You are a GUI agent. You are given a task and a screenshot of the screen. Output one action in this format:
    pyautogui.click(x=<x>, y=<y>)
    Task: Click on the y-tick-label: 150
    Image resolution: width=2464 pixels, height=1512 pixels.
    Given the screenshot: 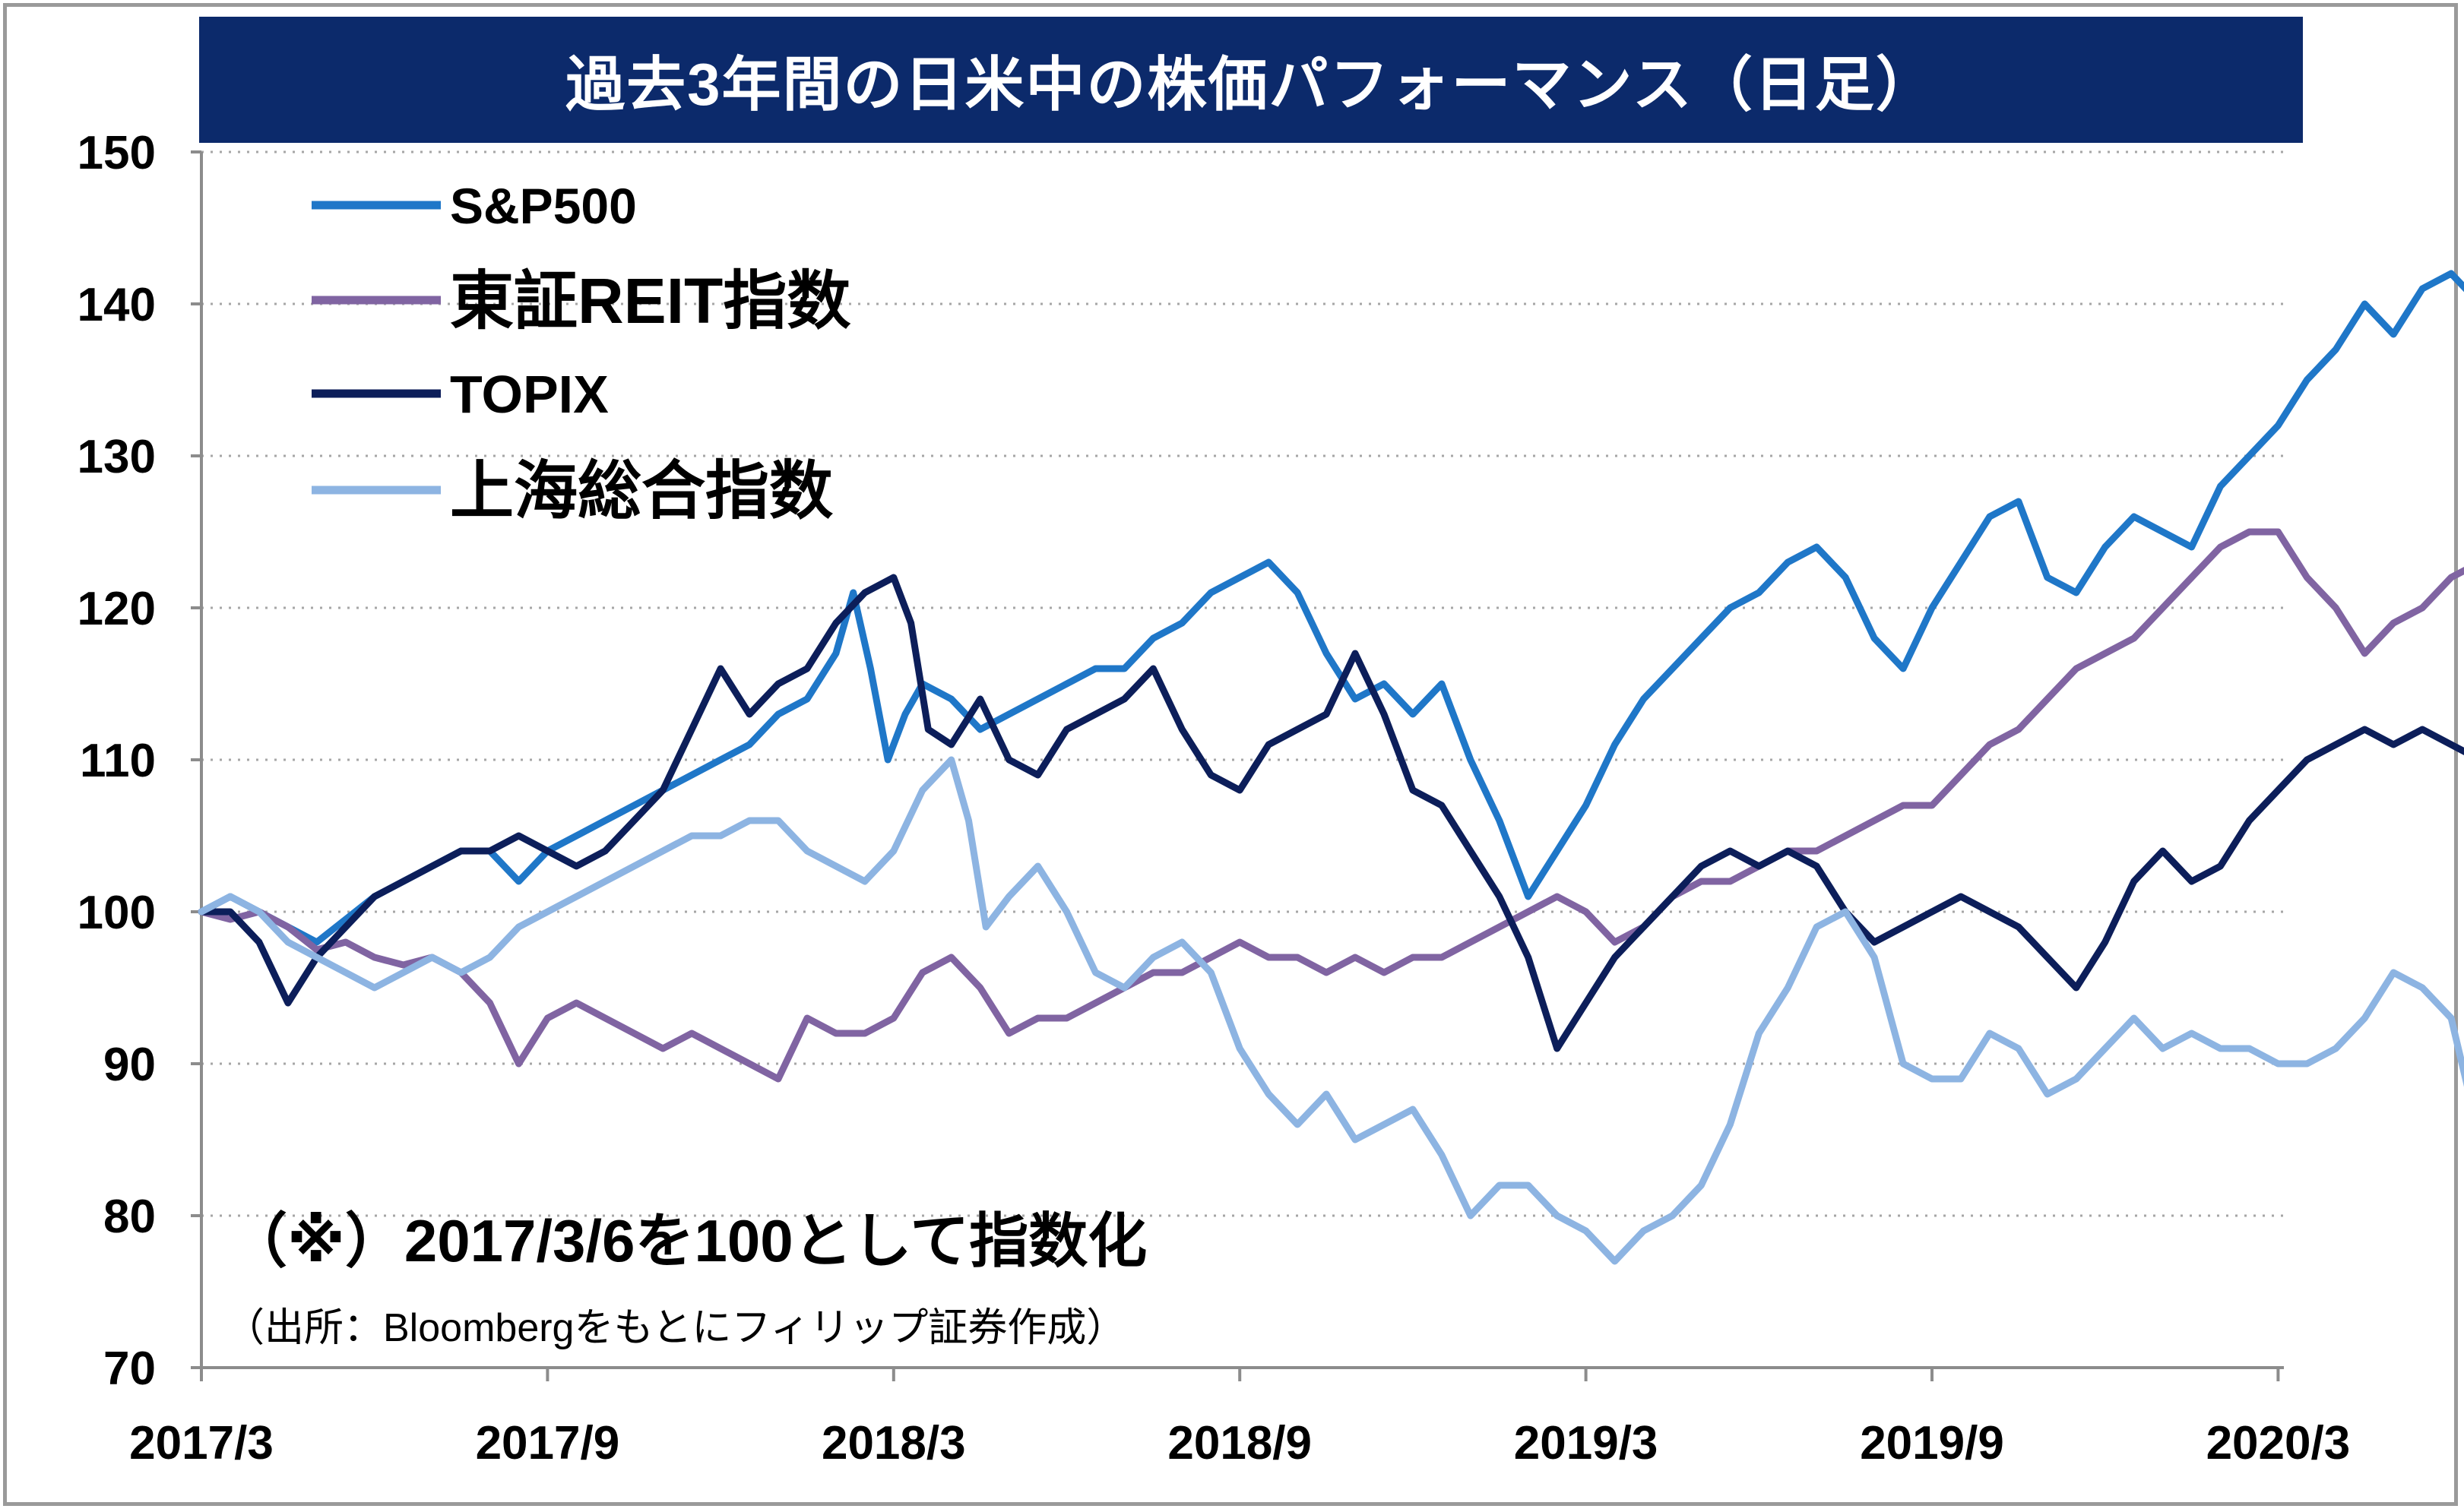 What is the action you would take?
    pyautogui.click(x=117, y=153)
    